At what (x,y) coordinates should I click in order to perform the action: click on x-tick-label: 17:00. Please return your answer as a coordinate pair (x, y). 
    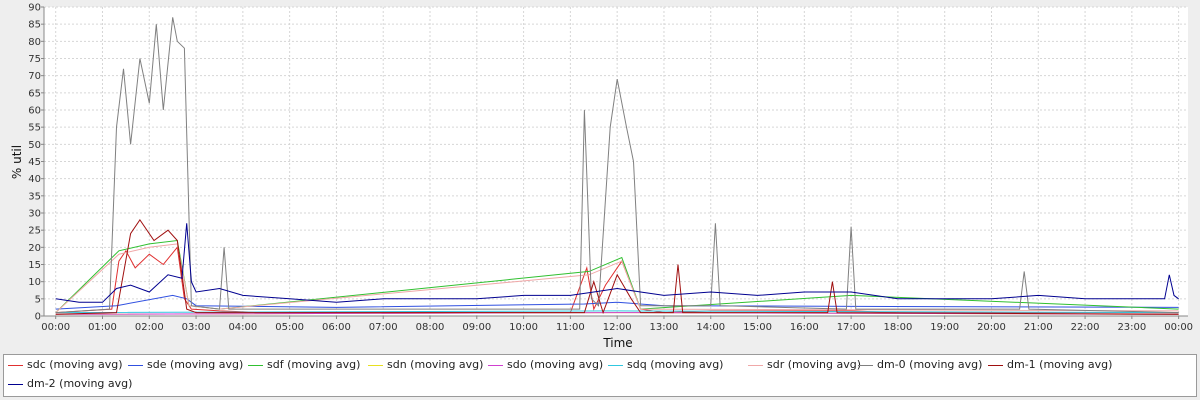
    Looking at the image, I should click on (851, 327).